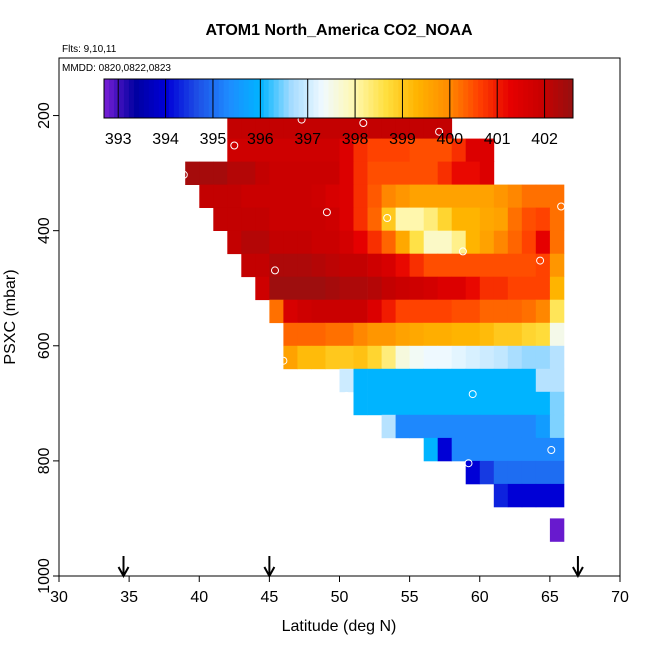  Describe the element at coordinates (199, 597) in the screenshot. I see `x-tick-label: 40` at that location.